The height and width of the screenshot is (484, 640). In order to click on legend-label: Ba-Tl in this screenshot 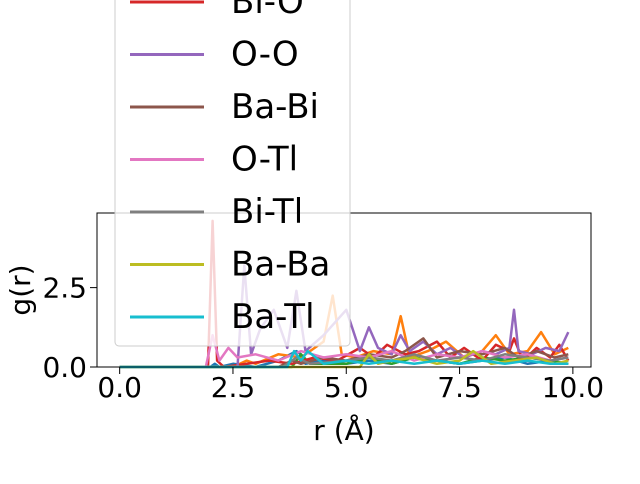, I will do `click(273, 317)`.